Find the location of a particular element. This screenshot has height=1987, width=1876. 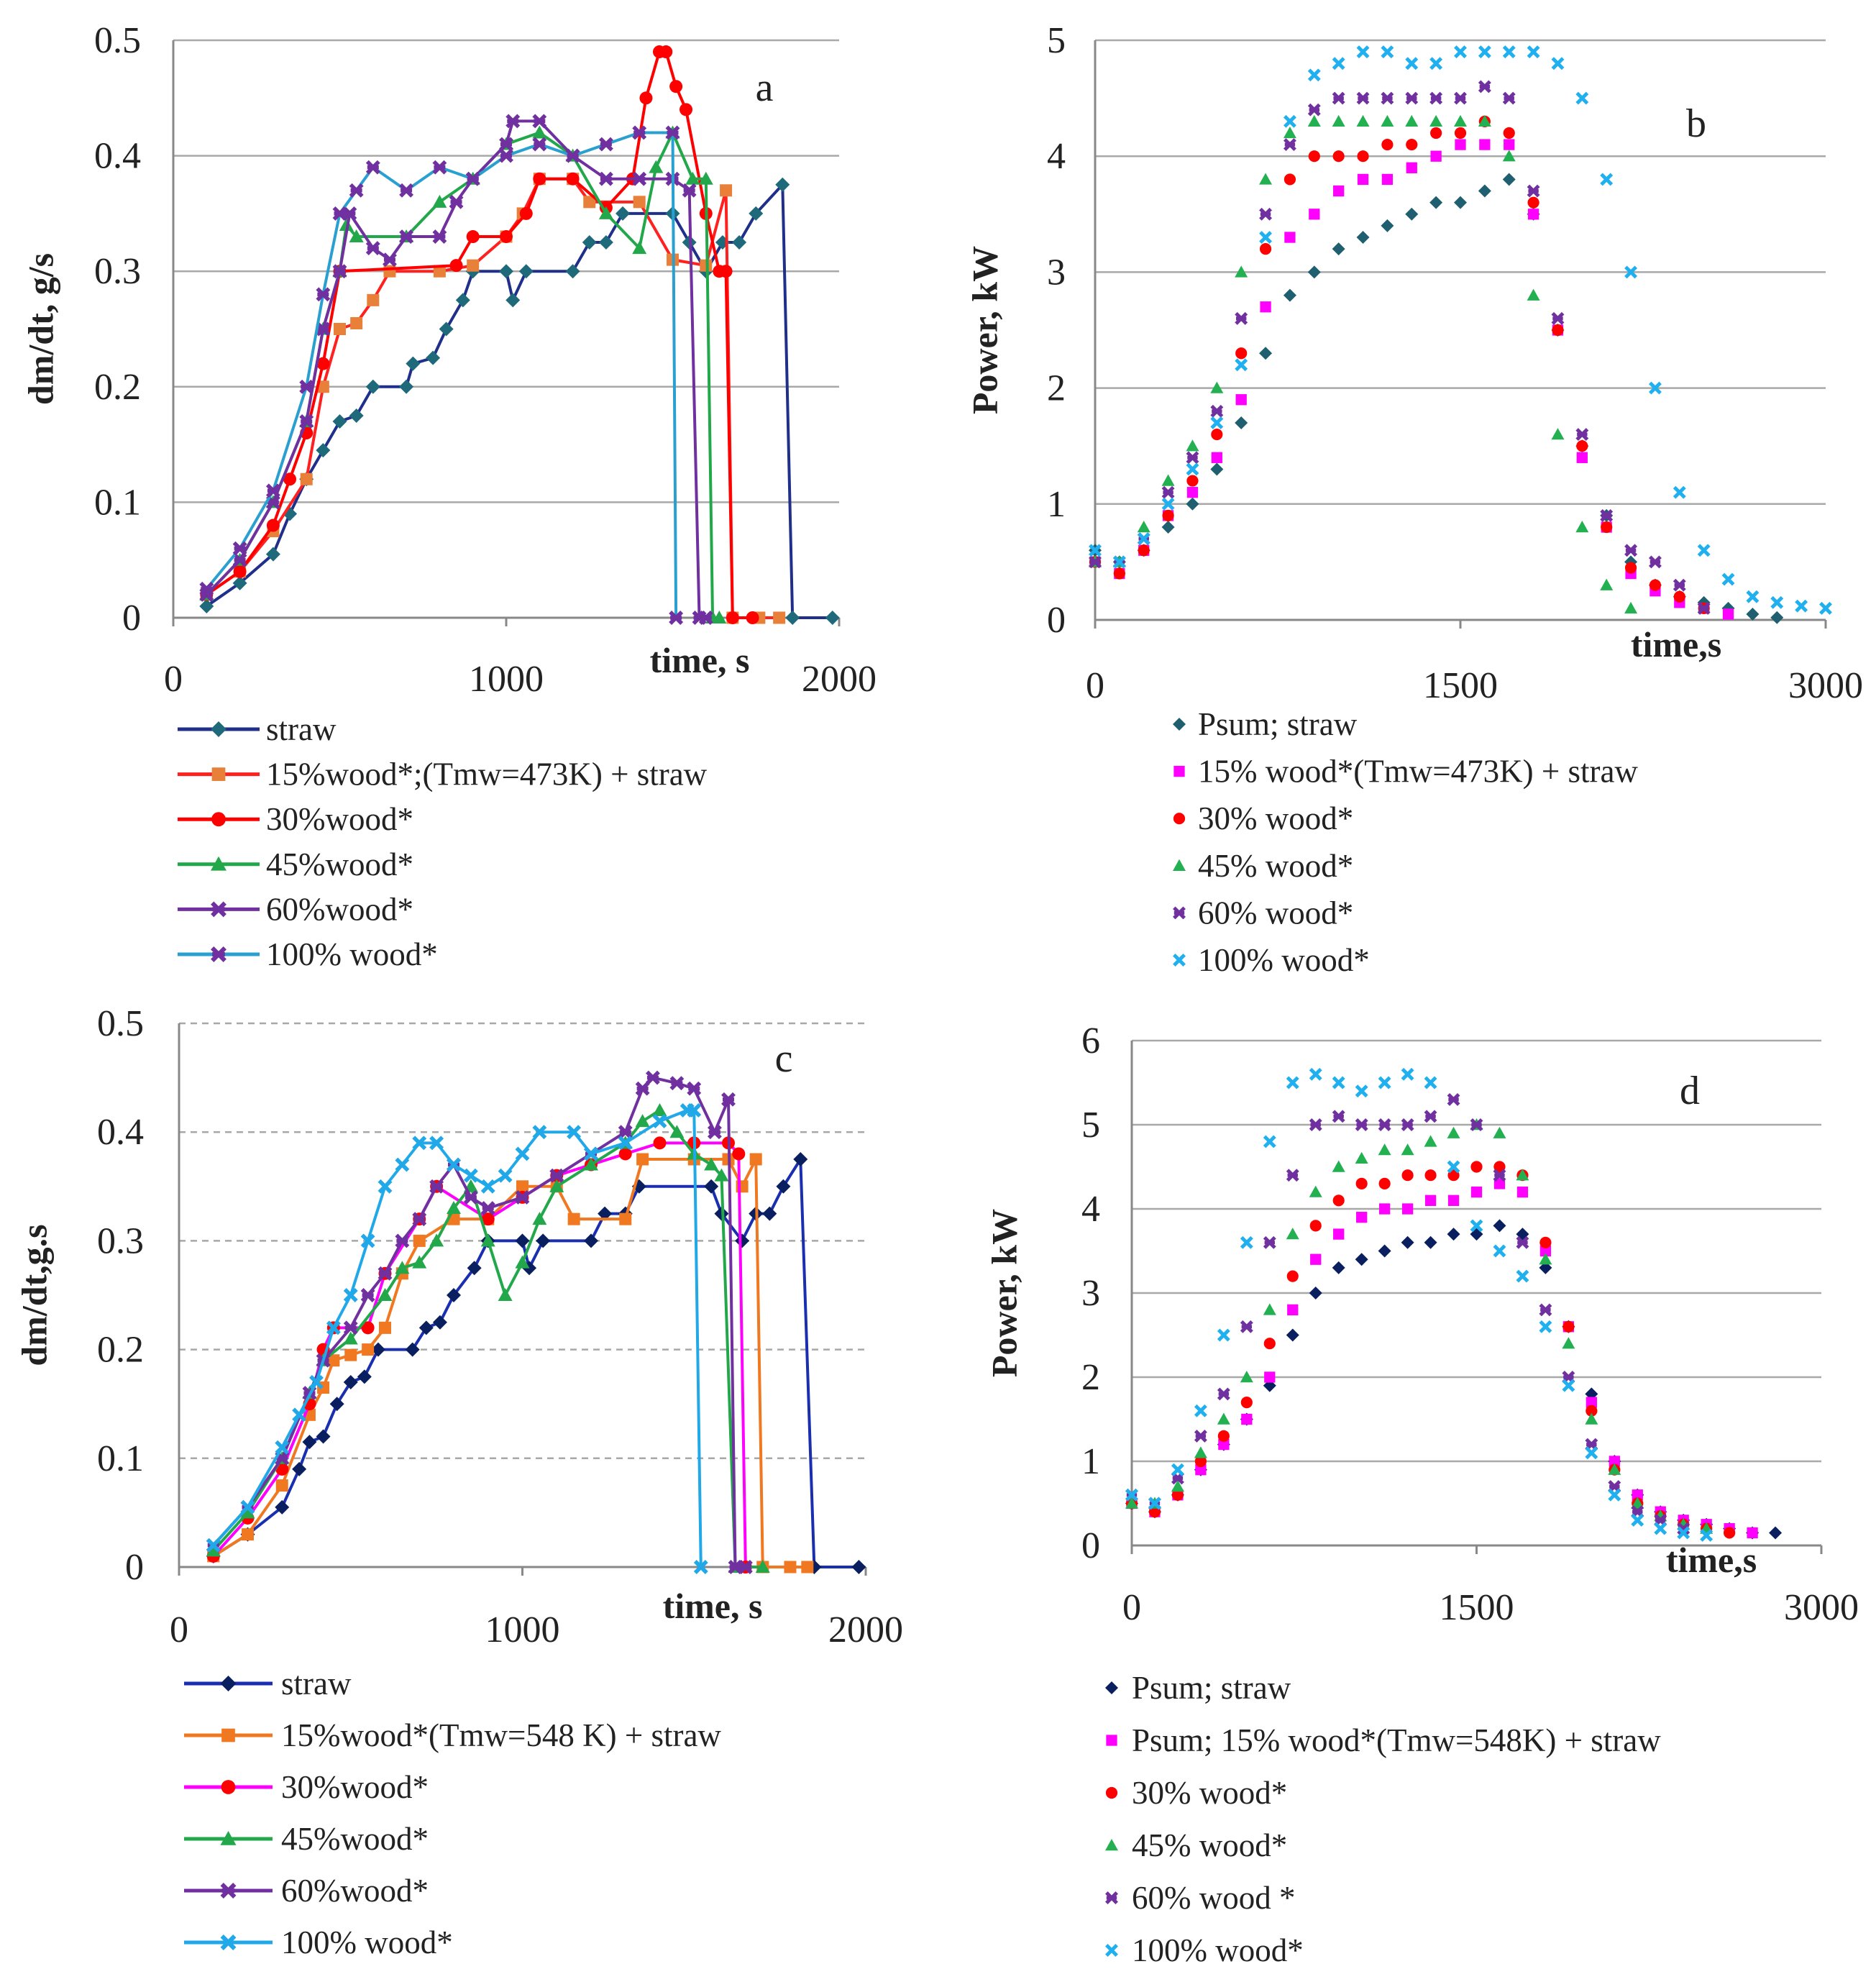

y-tick-label: 5 is located at coordinates (1090, 1125).